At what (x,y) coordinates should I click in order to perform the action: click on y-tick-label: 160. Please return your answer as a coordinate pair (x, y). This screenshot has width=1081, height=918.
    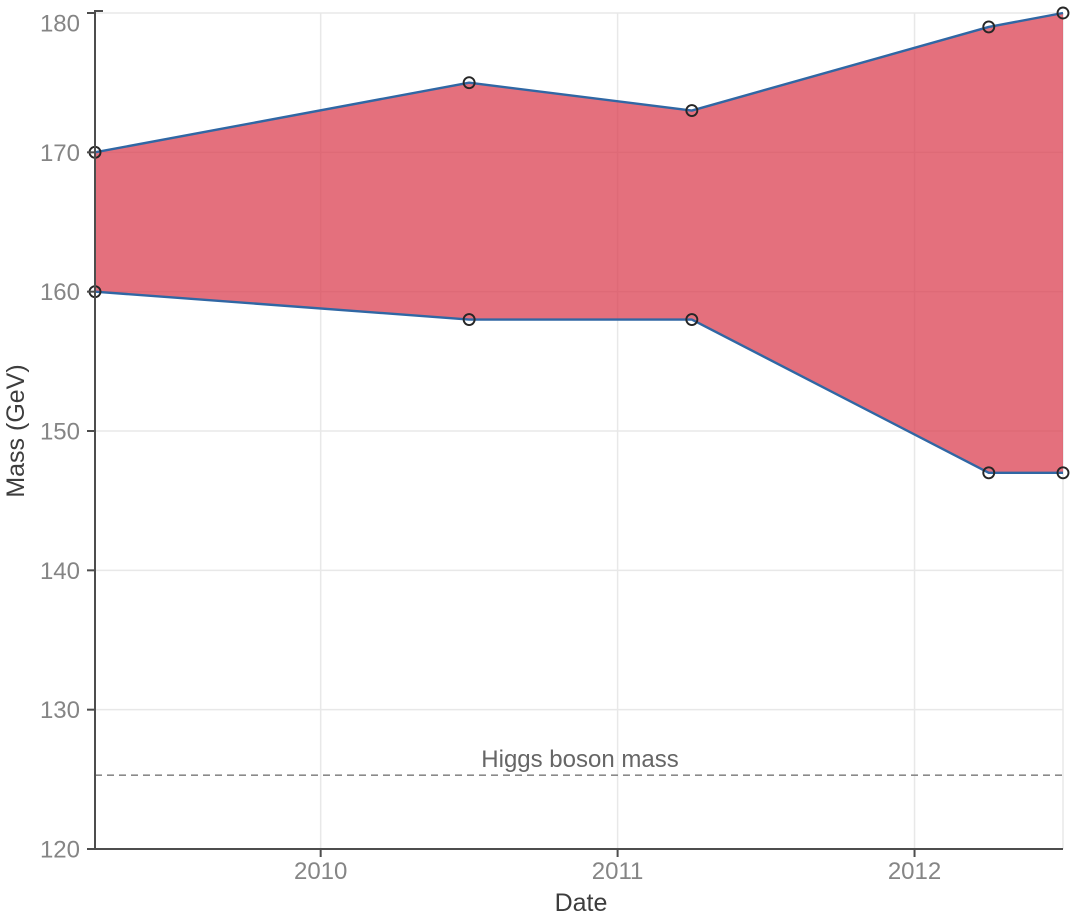
    Looking at the image, I should click on (60, 292).